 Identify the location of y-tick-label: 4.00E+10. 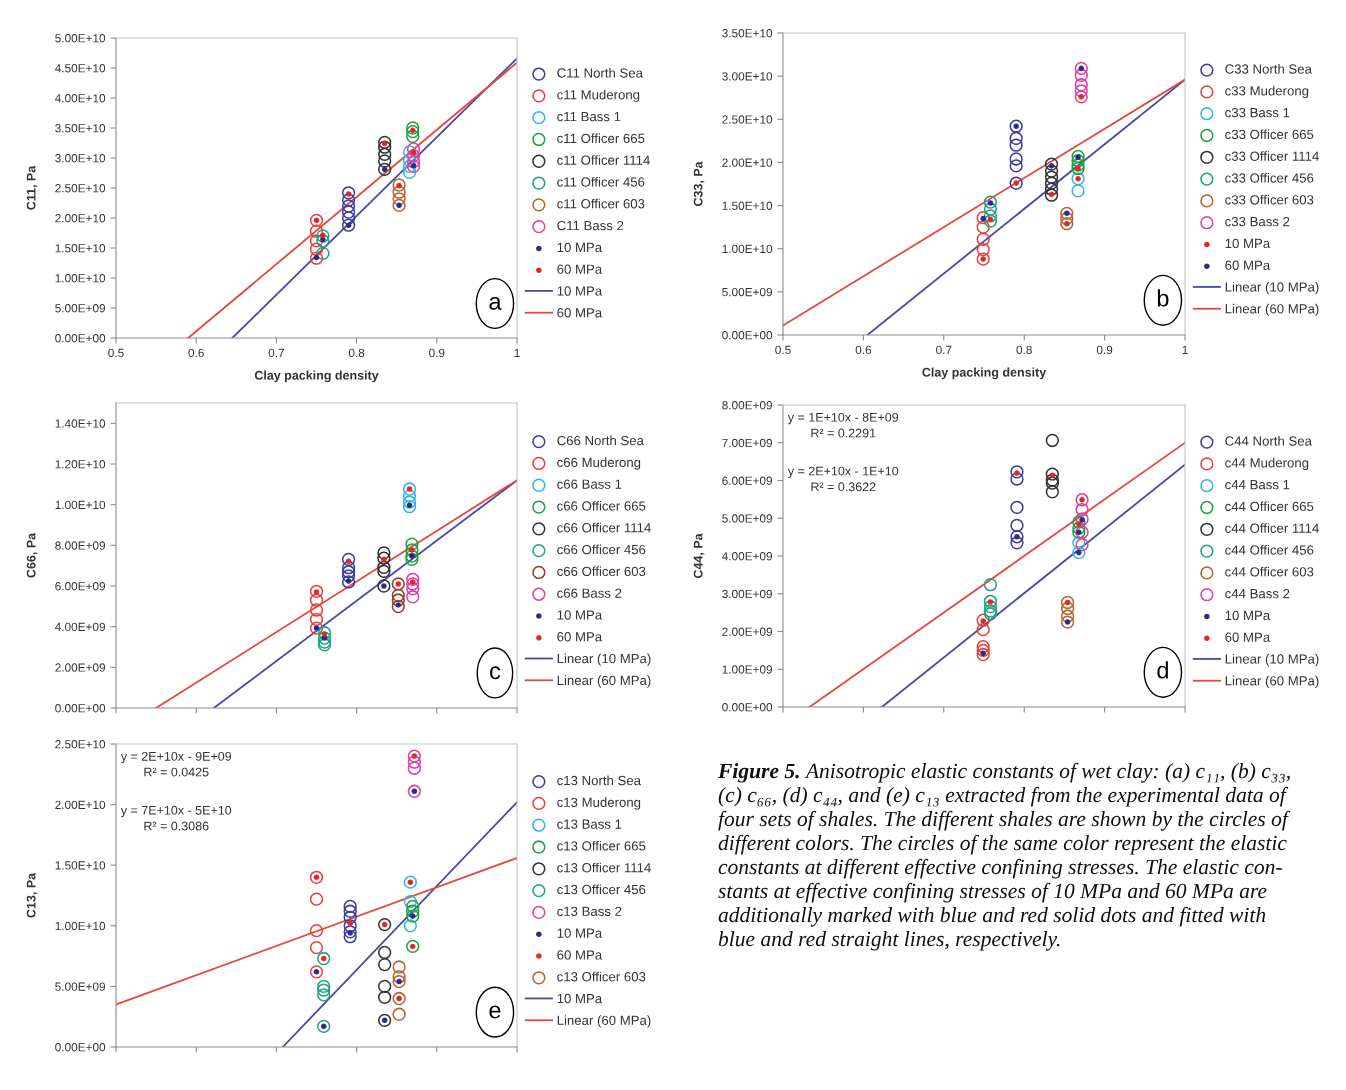
(80, 98).